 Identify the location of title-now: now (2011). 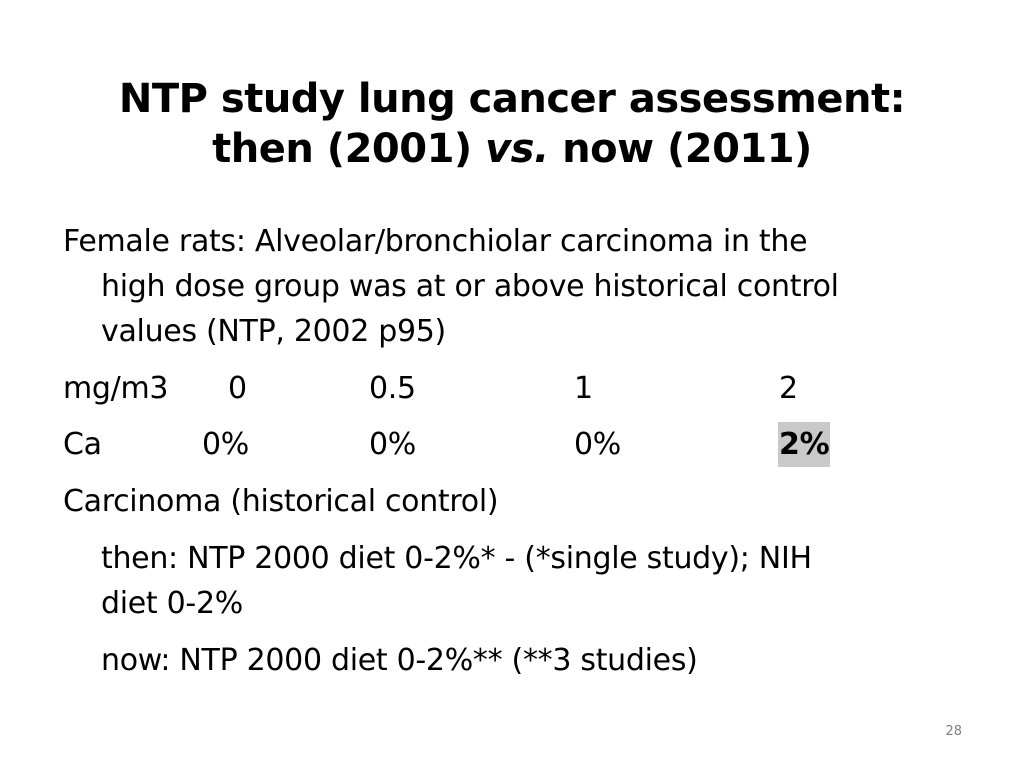
(680, 149).